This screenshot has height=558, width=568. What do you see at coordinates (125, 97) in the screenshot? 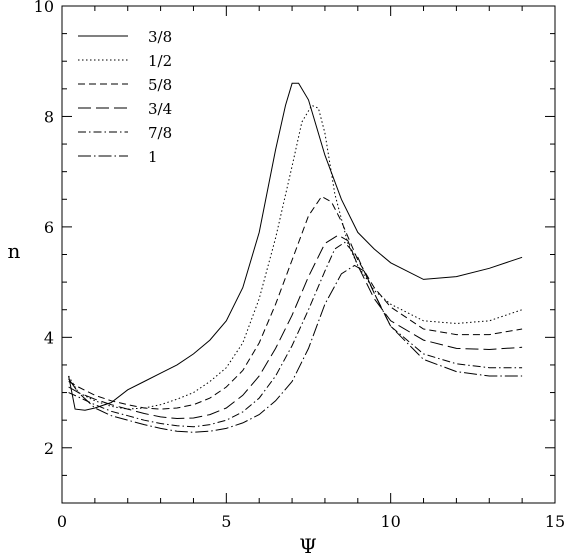
I see `legend: 3/8 1/2 5/8 3/4 7/8 1` at bounding box center [125, 97].